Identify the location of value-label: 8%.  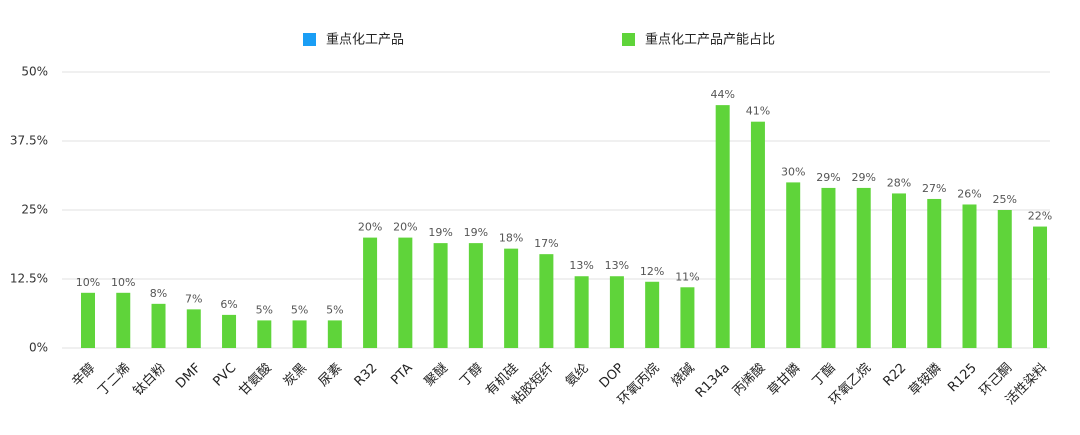
(158, 293).